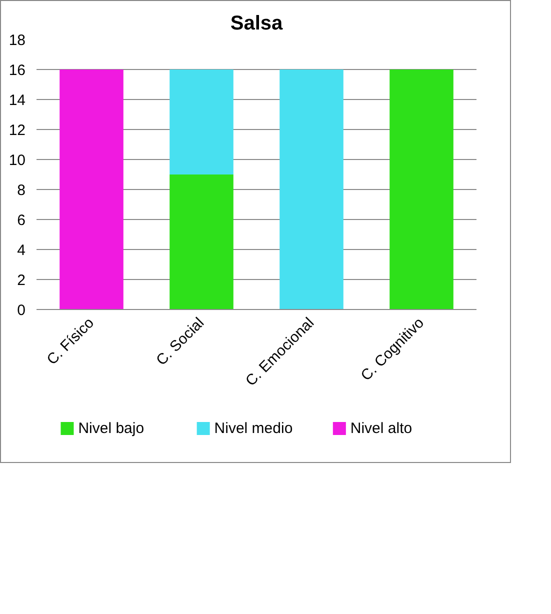 The image size is (551, 614). I want to click on y-tick-label: 18, so click(17, 40).